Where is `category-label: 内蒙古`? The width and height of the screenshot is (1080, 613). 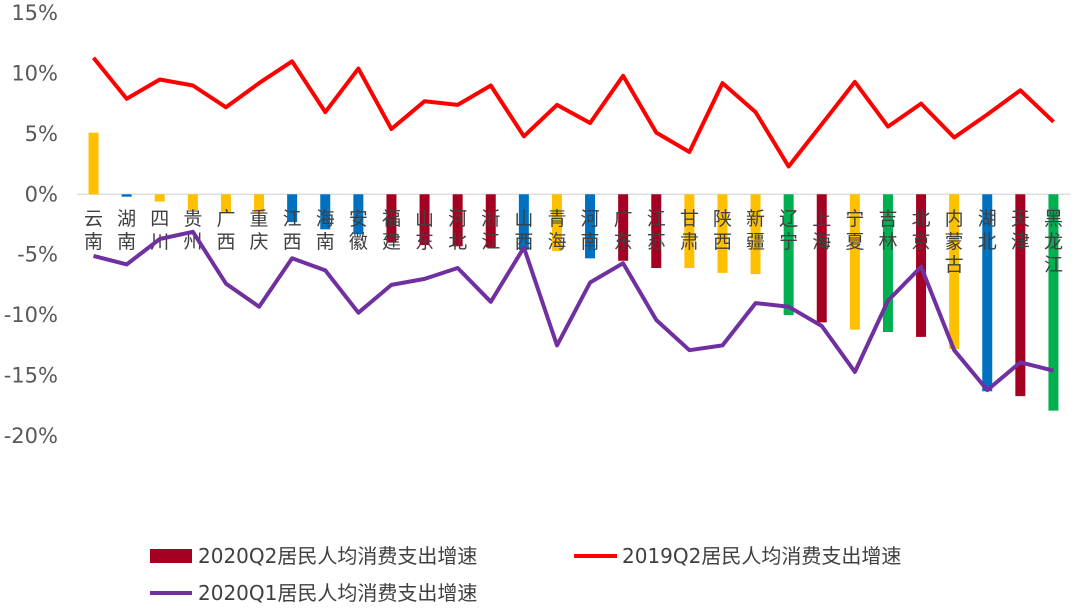 category-label: 内蒙古 is located at coordinates (954, 242).